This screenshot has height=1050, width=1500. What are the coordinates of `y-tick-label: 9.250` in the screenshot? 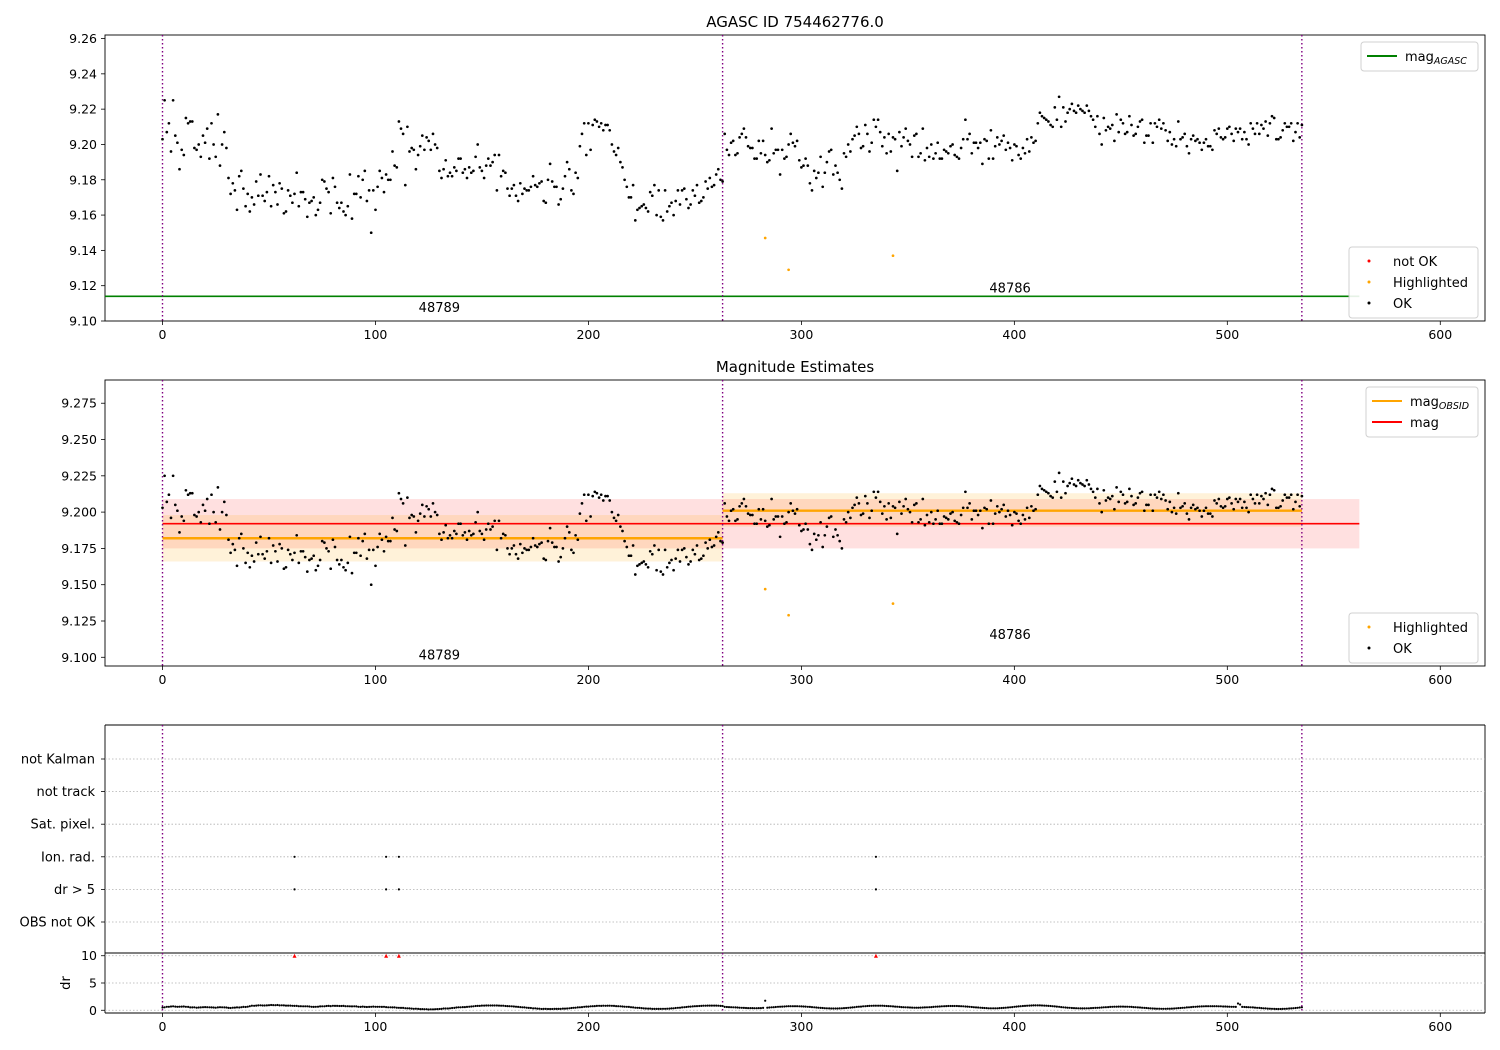 It's located at (79, 439).